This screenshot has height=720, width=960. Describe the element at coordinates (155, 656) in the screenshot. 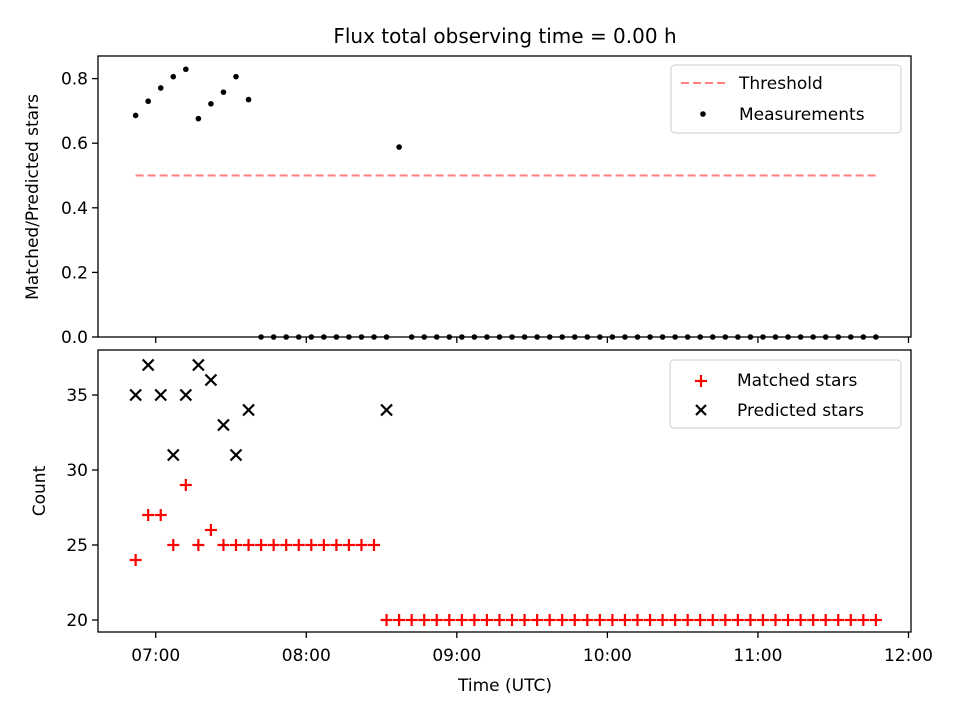

I see `x-tick-label: 07:00` at that location.